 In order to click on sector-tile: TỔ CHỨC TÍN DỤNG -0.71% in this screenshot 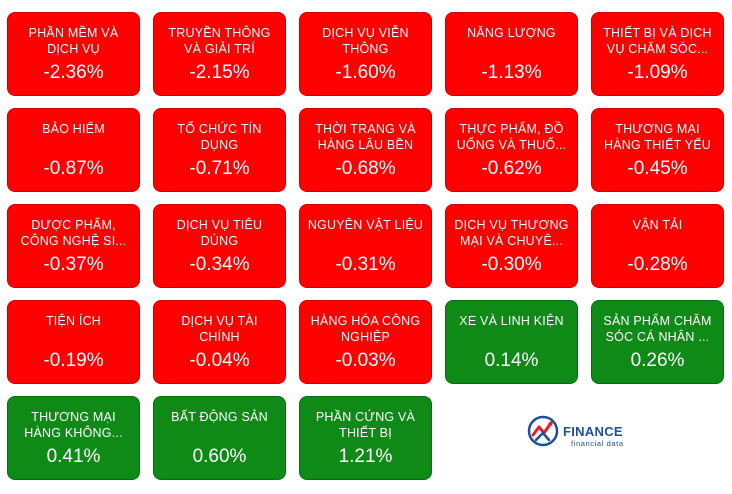, I will do `click(219, 150)`.